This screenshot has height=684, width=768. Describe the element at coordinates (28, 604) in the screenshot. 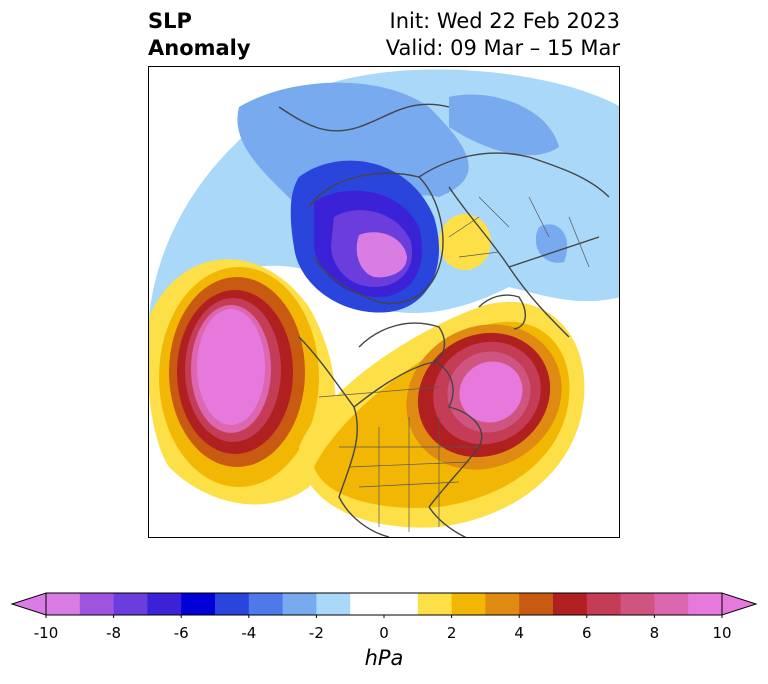

I see `colorbar-extend-min` at that location.